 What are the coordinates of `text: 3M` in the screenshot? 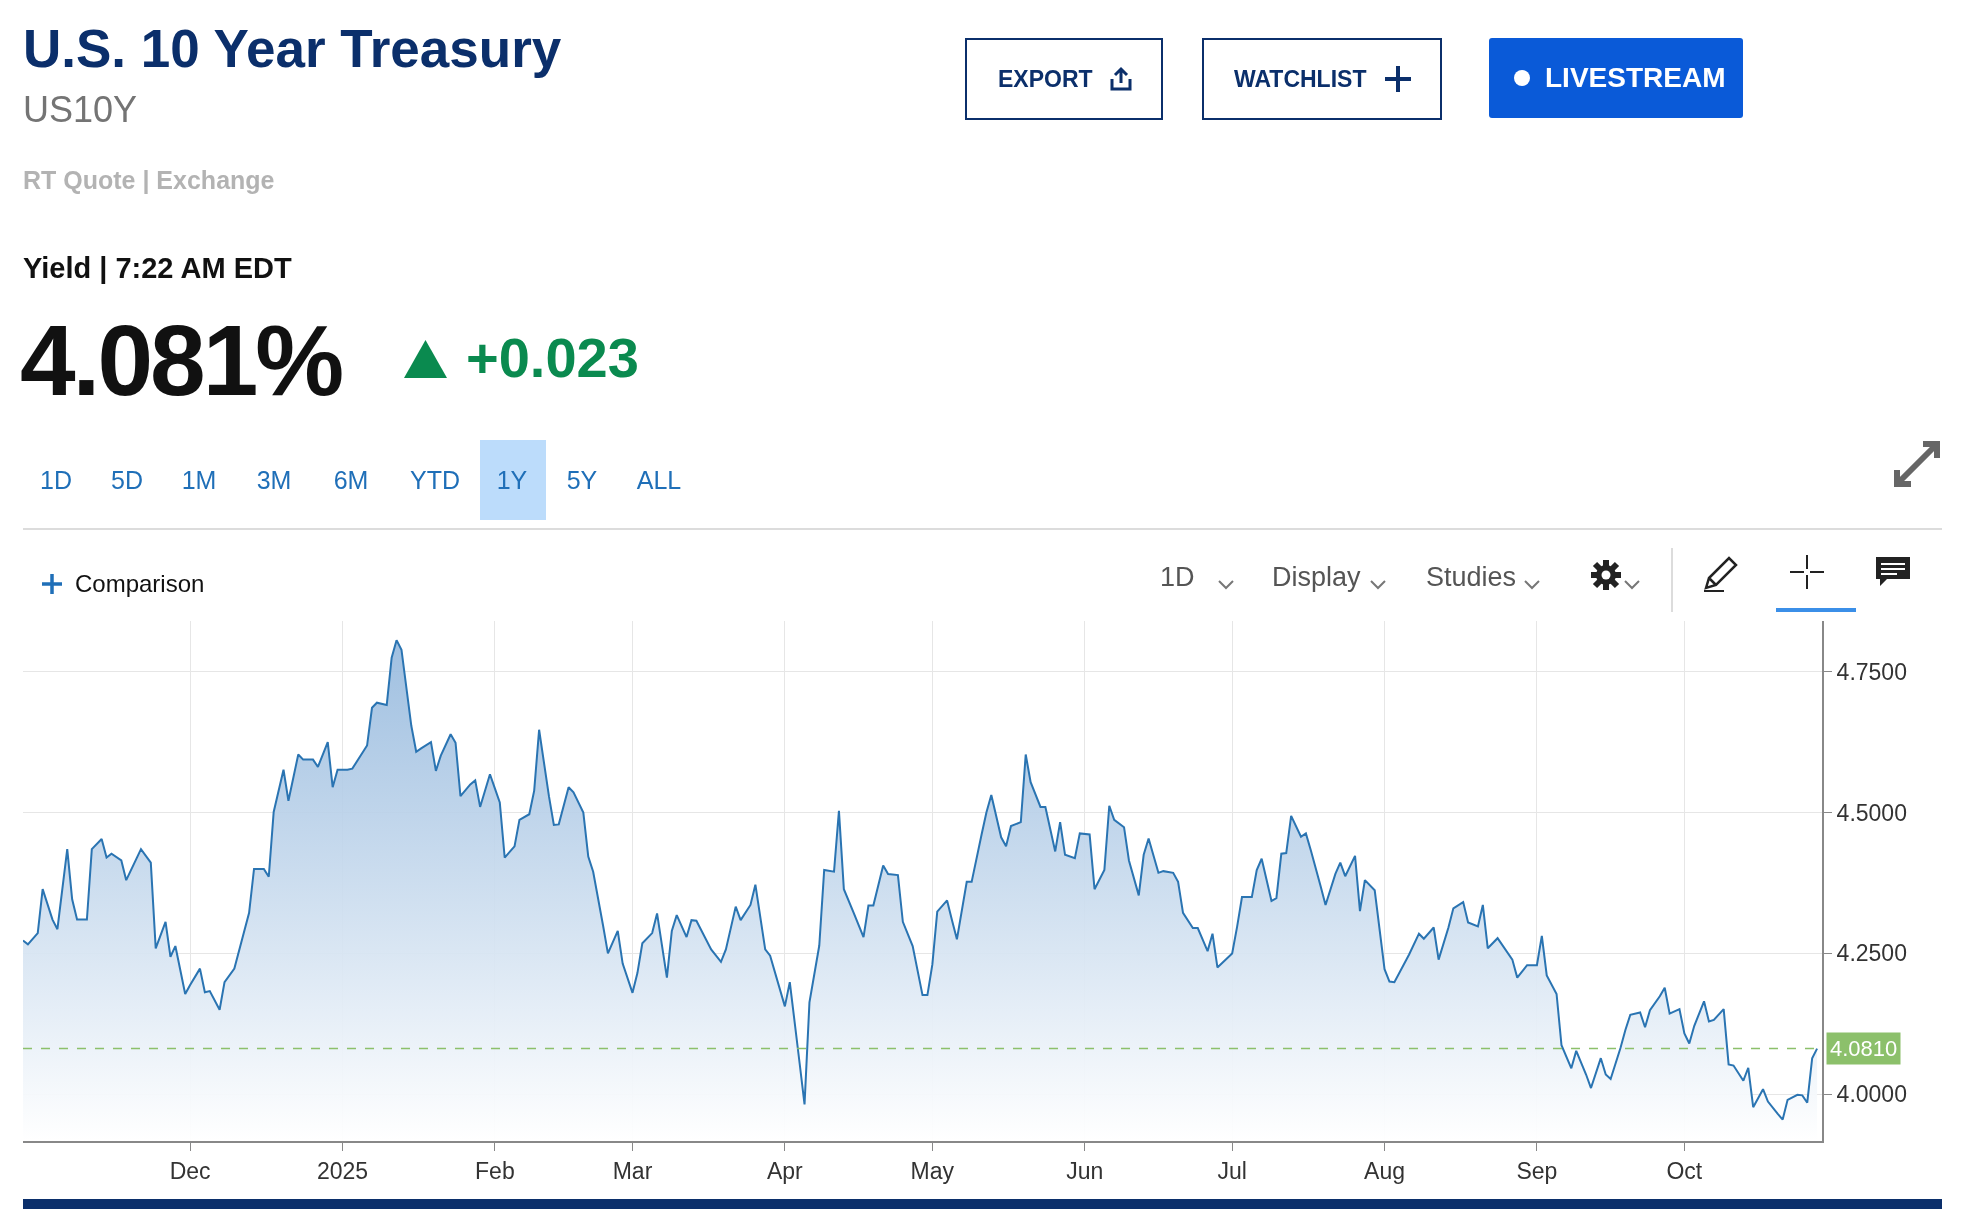 It's located at (274, 480).